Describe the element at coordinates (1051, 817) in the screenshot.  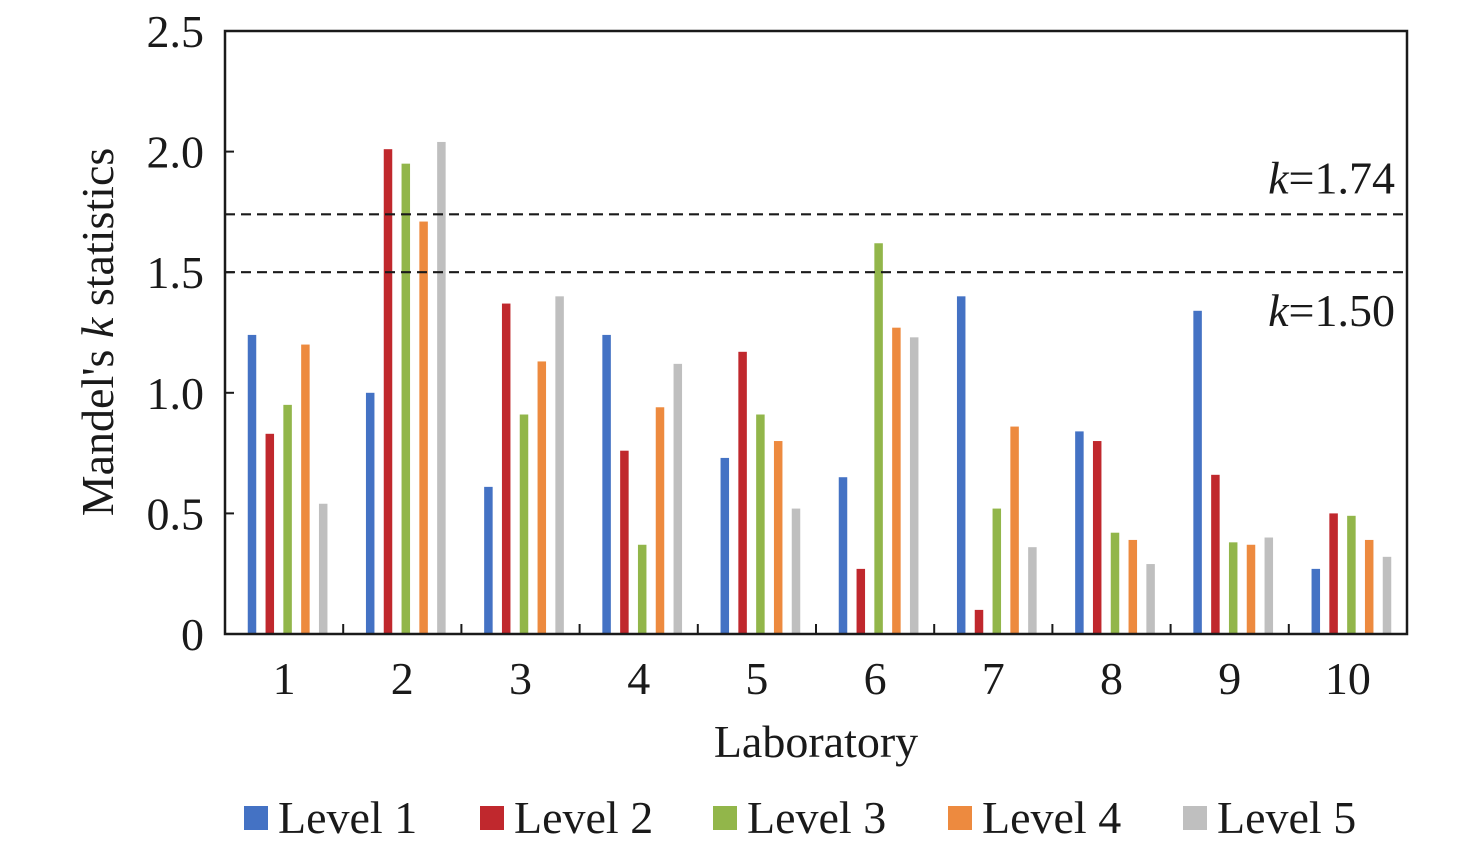
I see `legend-label-level-4: Level 4` at that location.